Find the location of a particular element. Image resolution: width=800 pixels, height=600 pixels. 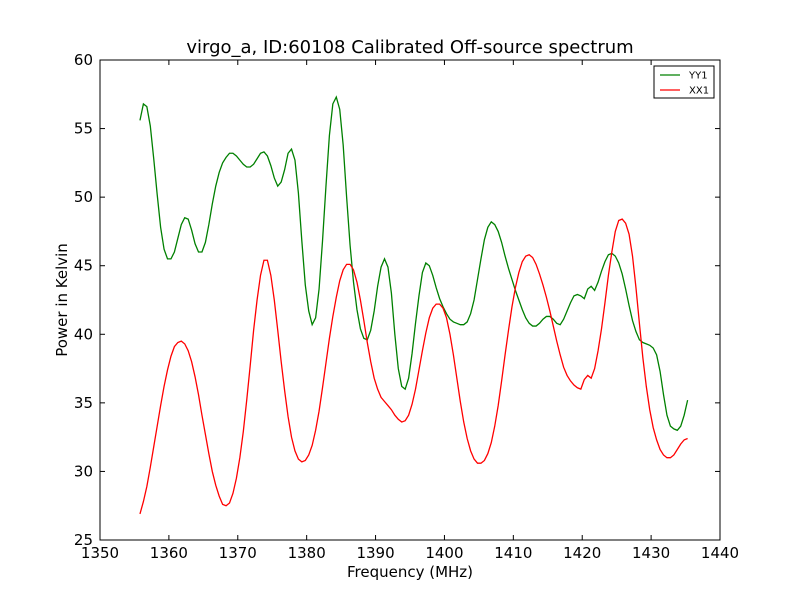

legend-box is located at coordinates (684, 82).